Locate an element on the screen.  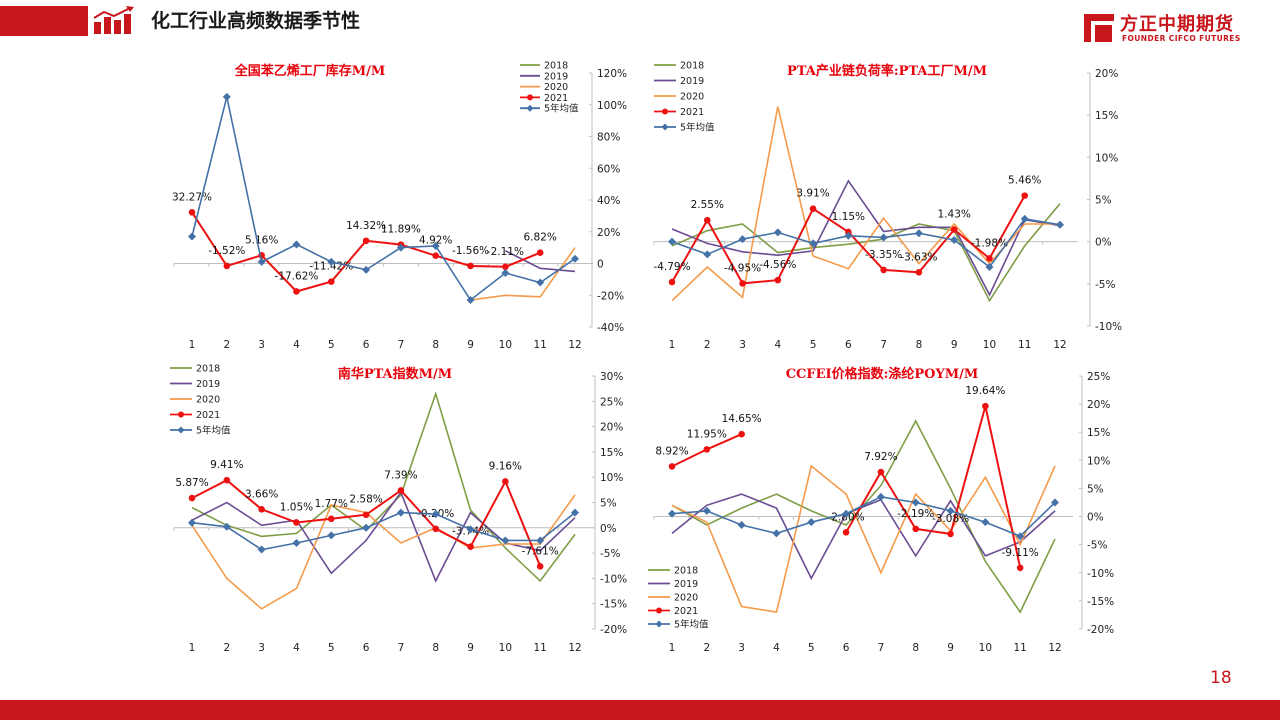
chart-title: 南华PTA指数M/M is located at coordinates (395, 374).